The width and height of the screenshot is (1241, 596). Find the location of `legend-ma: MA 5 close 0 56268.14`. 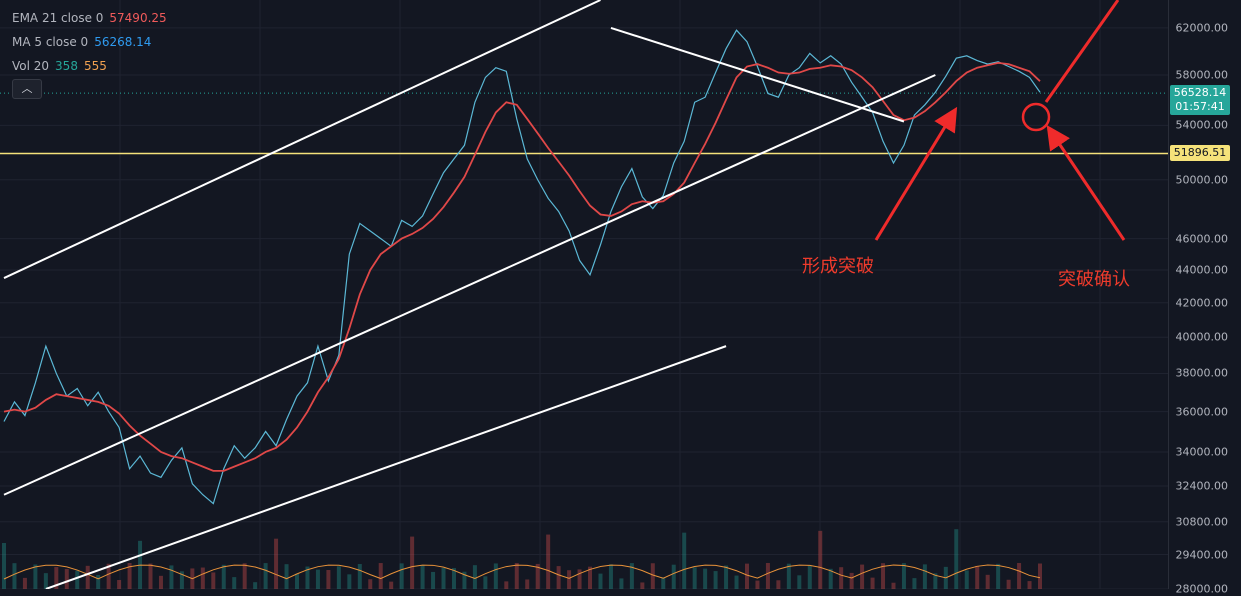

legend-ma: MA 5 close 0 56268.14 is located at coordinates (89, 42).